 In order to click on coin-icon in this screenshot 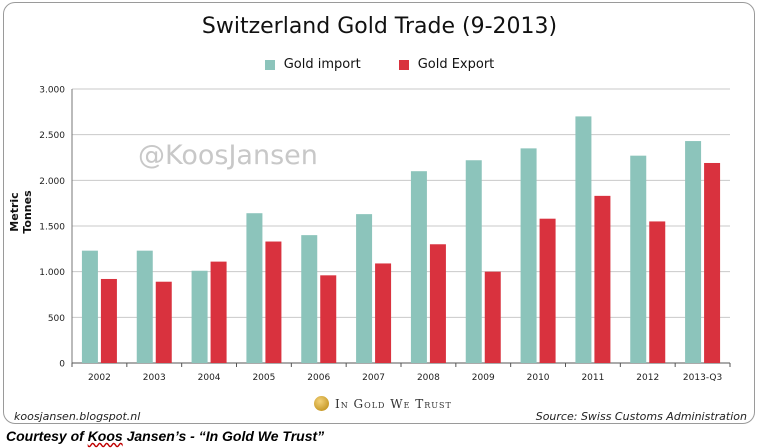, I will do `click(321, 403)`.